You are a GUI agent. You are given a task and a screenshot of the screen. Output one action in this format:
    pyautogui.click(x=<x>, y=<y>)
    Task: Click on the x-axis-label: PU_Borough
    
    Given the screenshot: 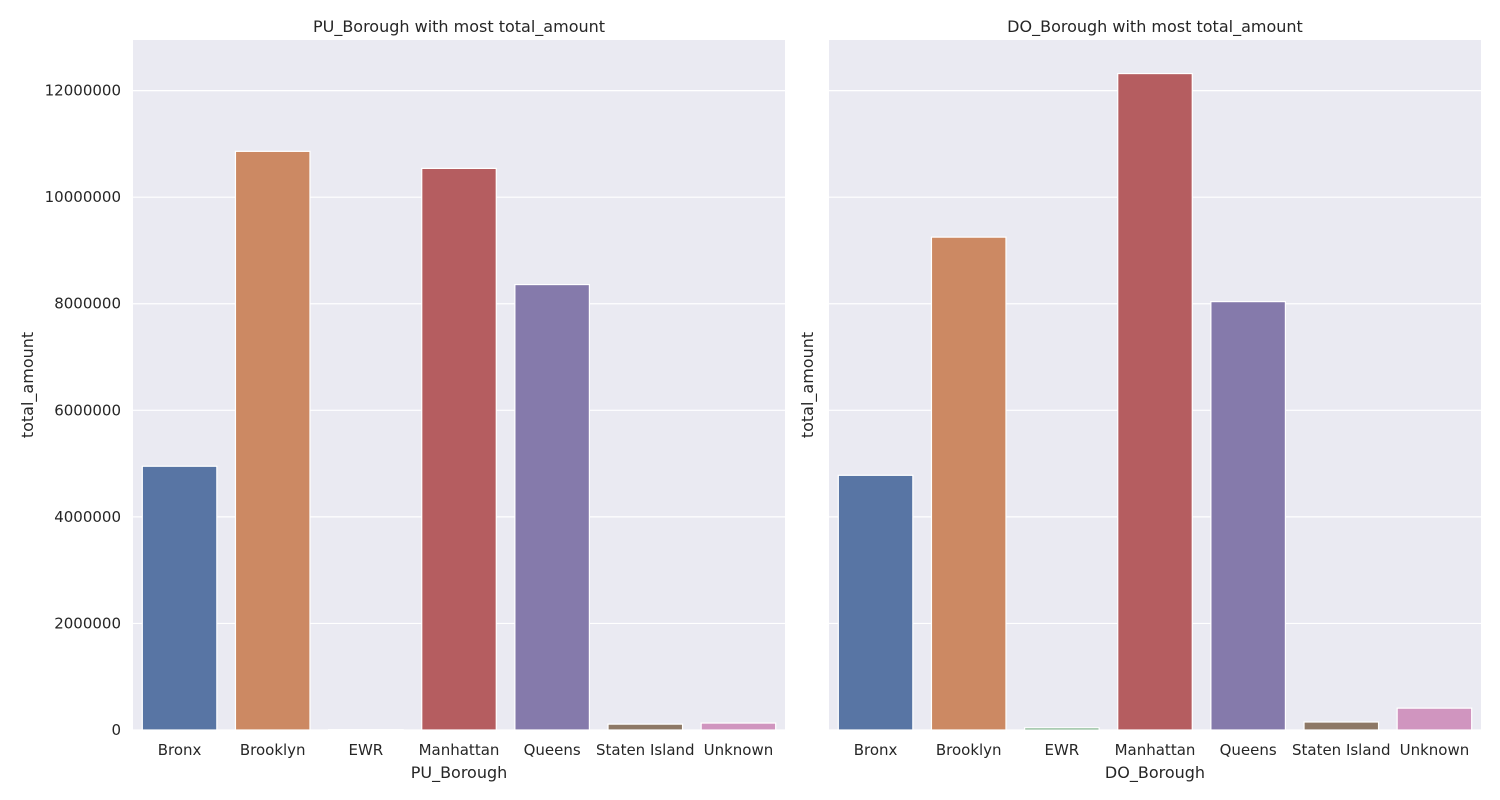 What is the action you would take?
    pyautogui.click(x=459, y=773)
    